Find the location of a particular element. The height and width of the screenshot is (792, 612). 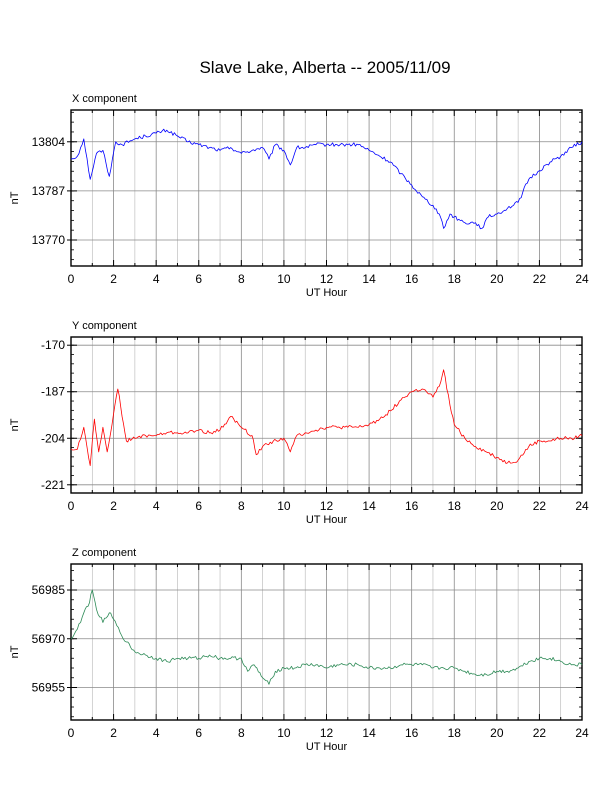

panel-1-x-tick-label: 20 is located at coordinates (497, 279).